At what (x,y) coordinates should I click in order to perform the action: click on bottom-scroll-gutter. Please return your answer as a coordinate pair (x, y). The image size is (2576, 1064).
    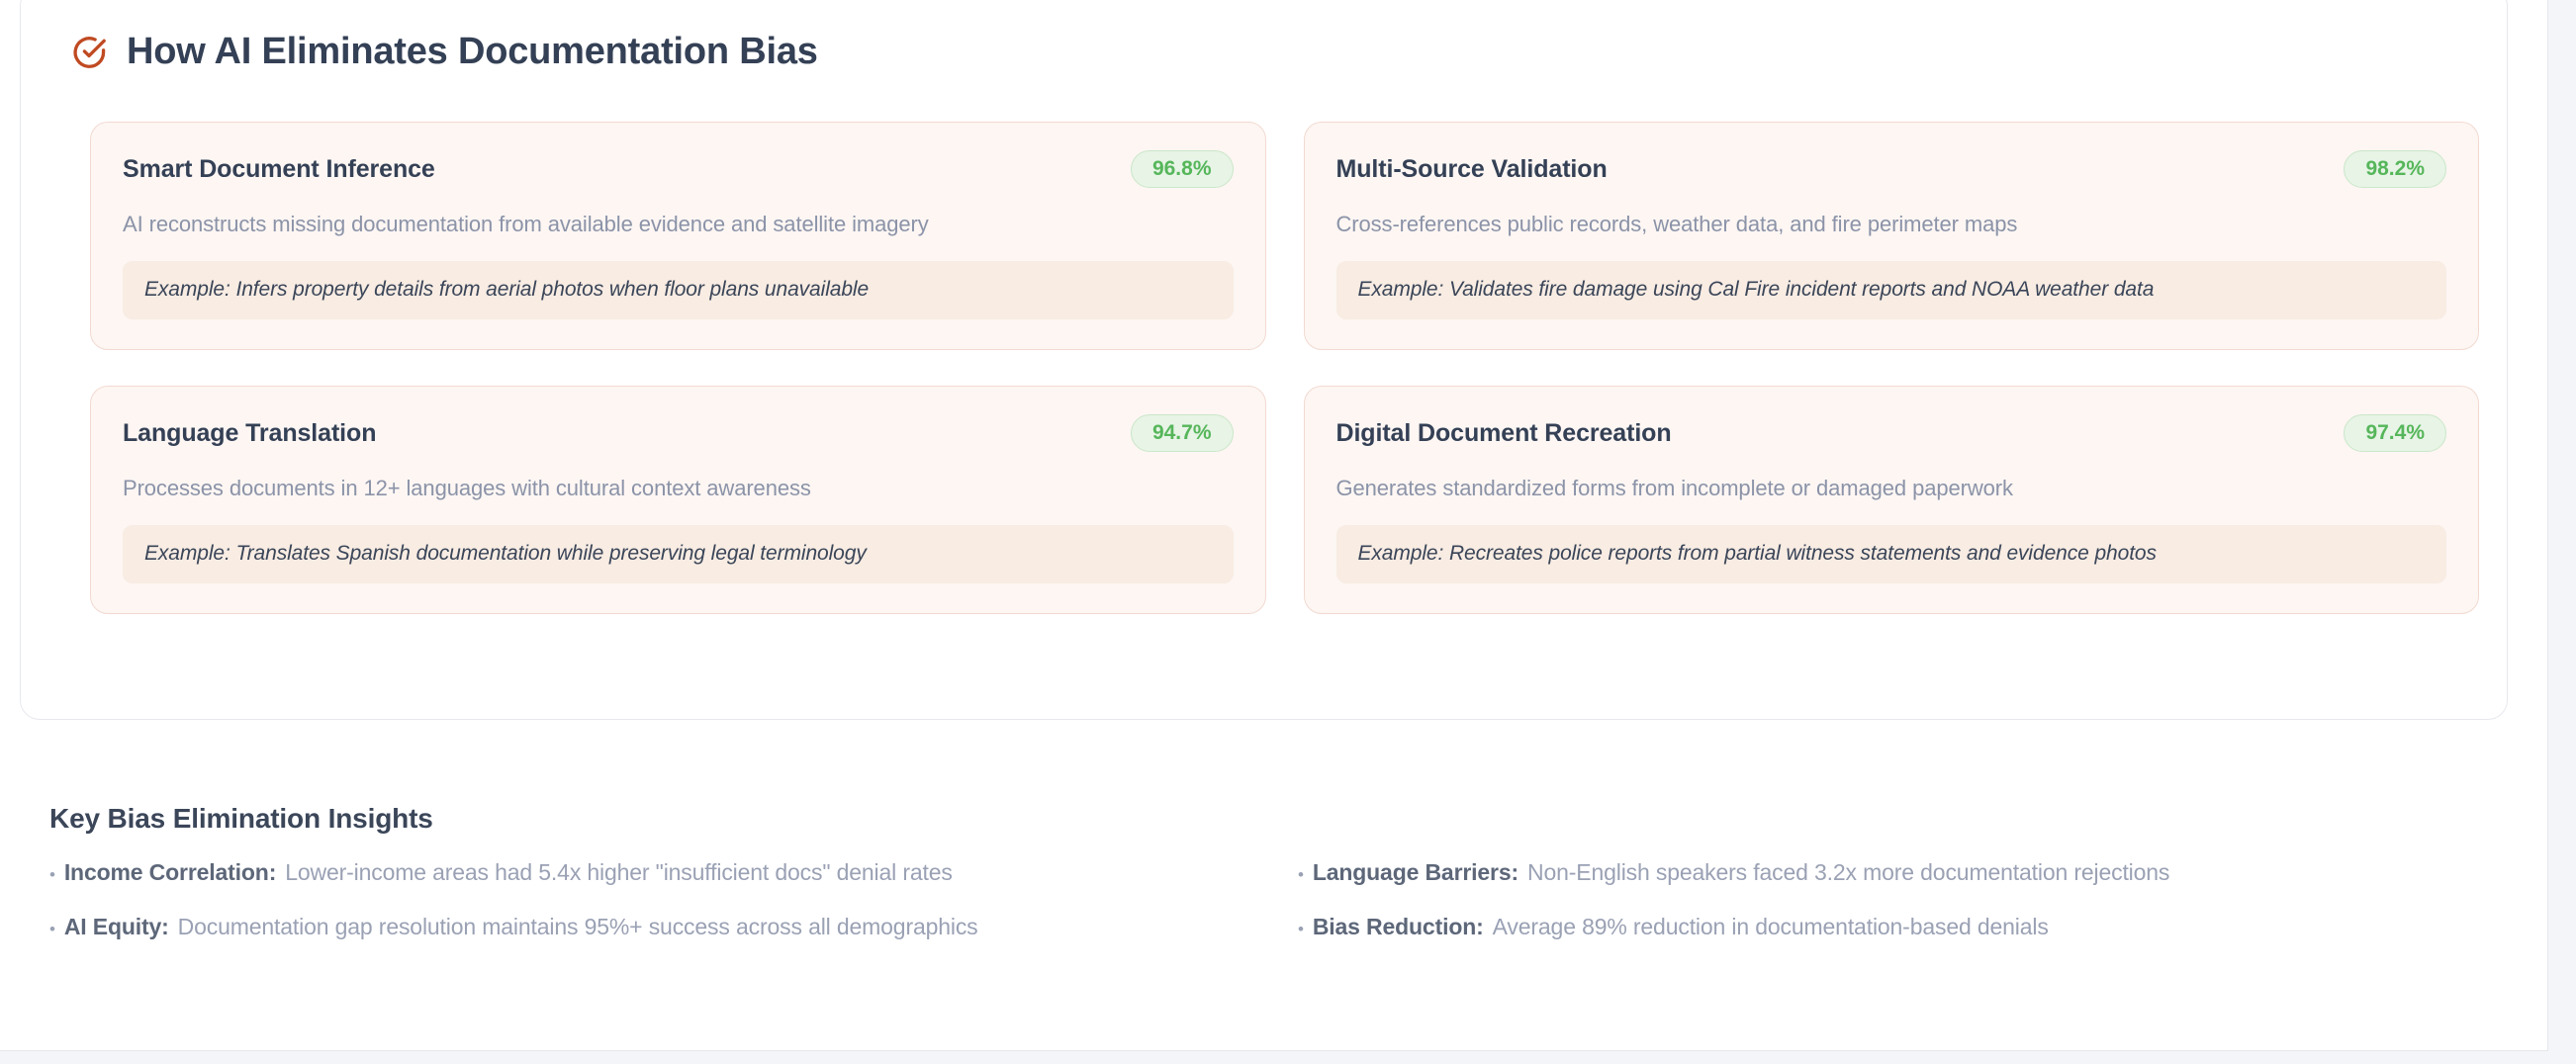
    Looking at the image, I should click on (1274, 1057).